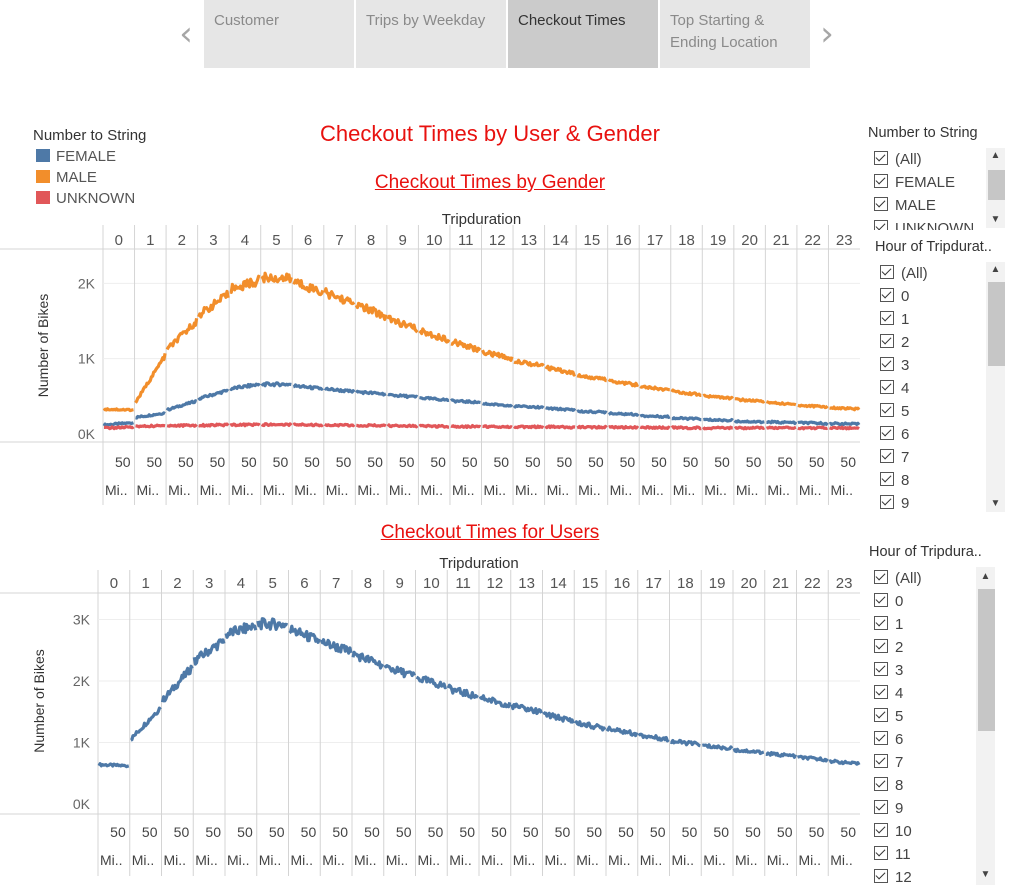  What do you see at coordinates (905, 319) in the screenshot?
I see `filter-option-label: 1` at bounding box center [905, 319].